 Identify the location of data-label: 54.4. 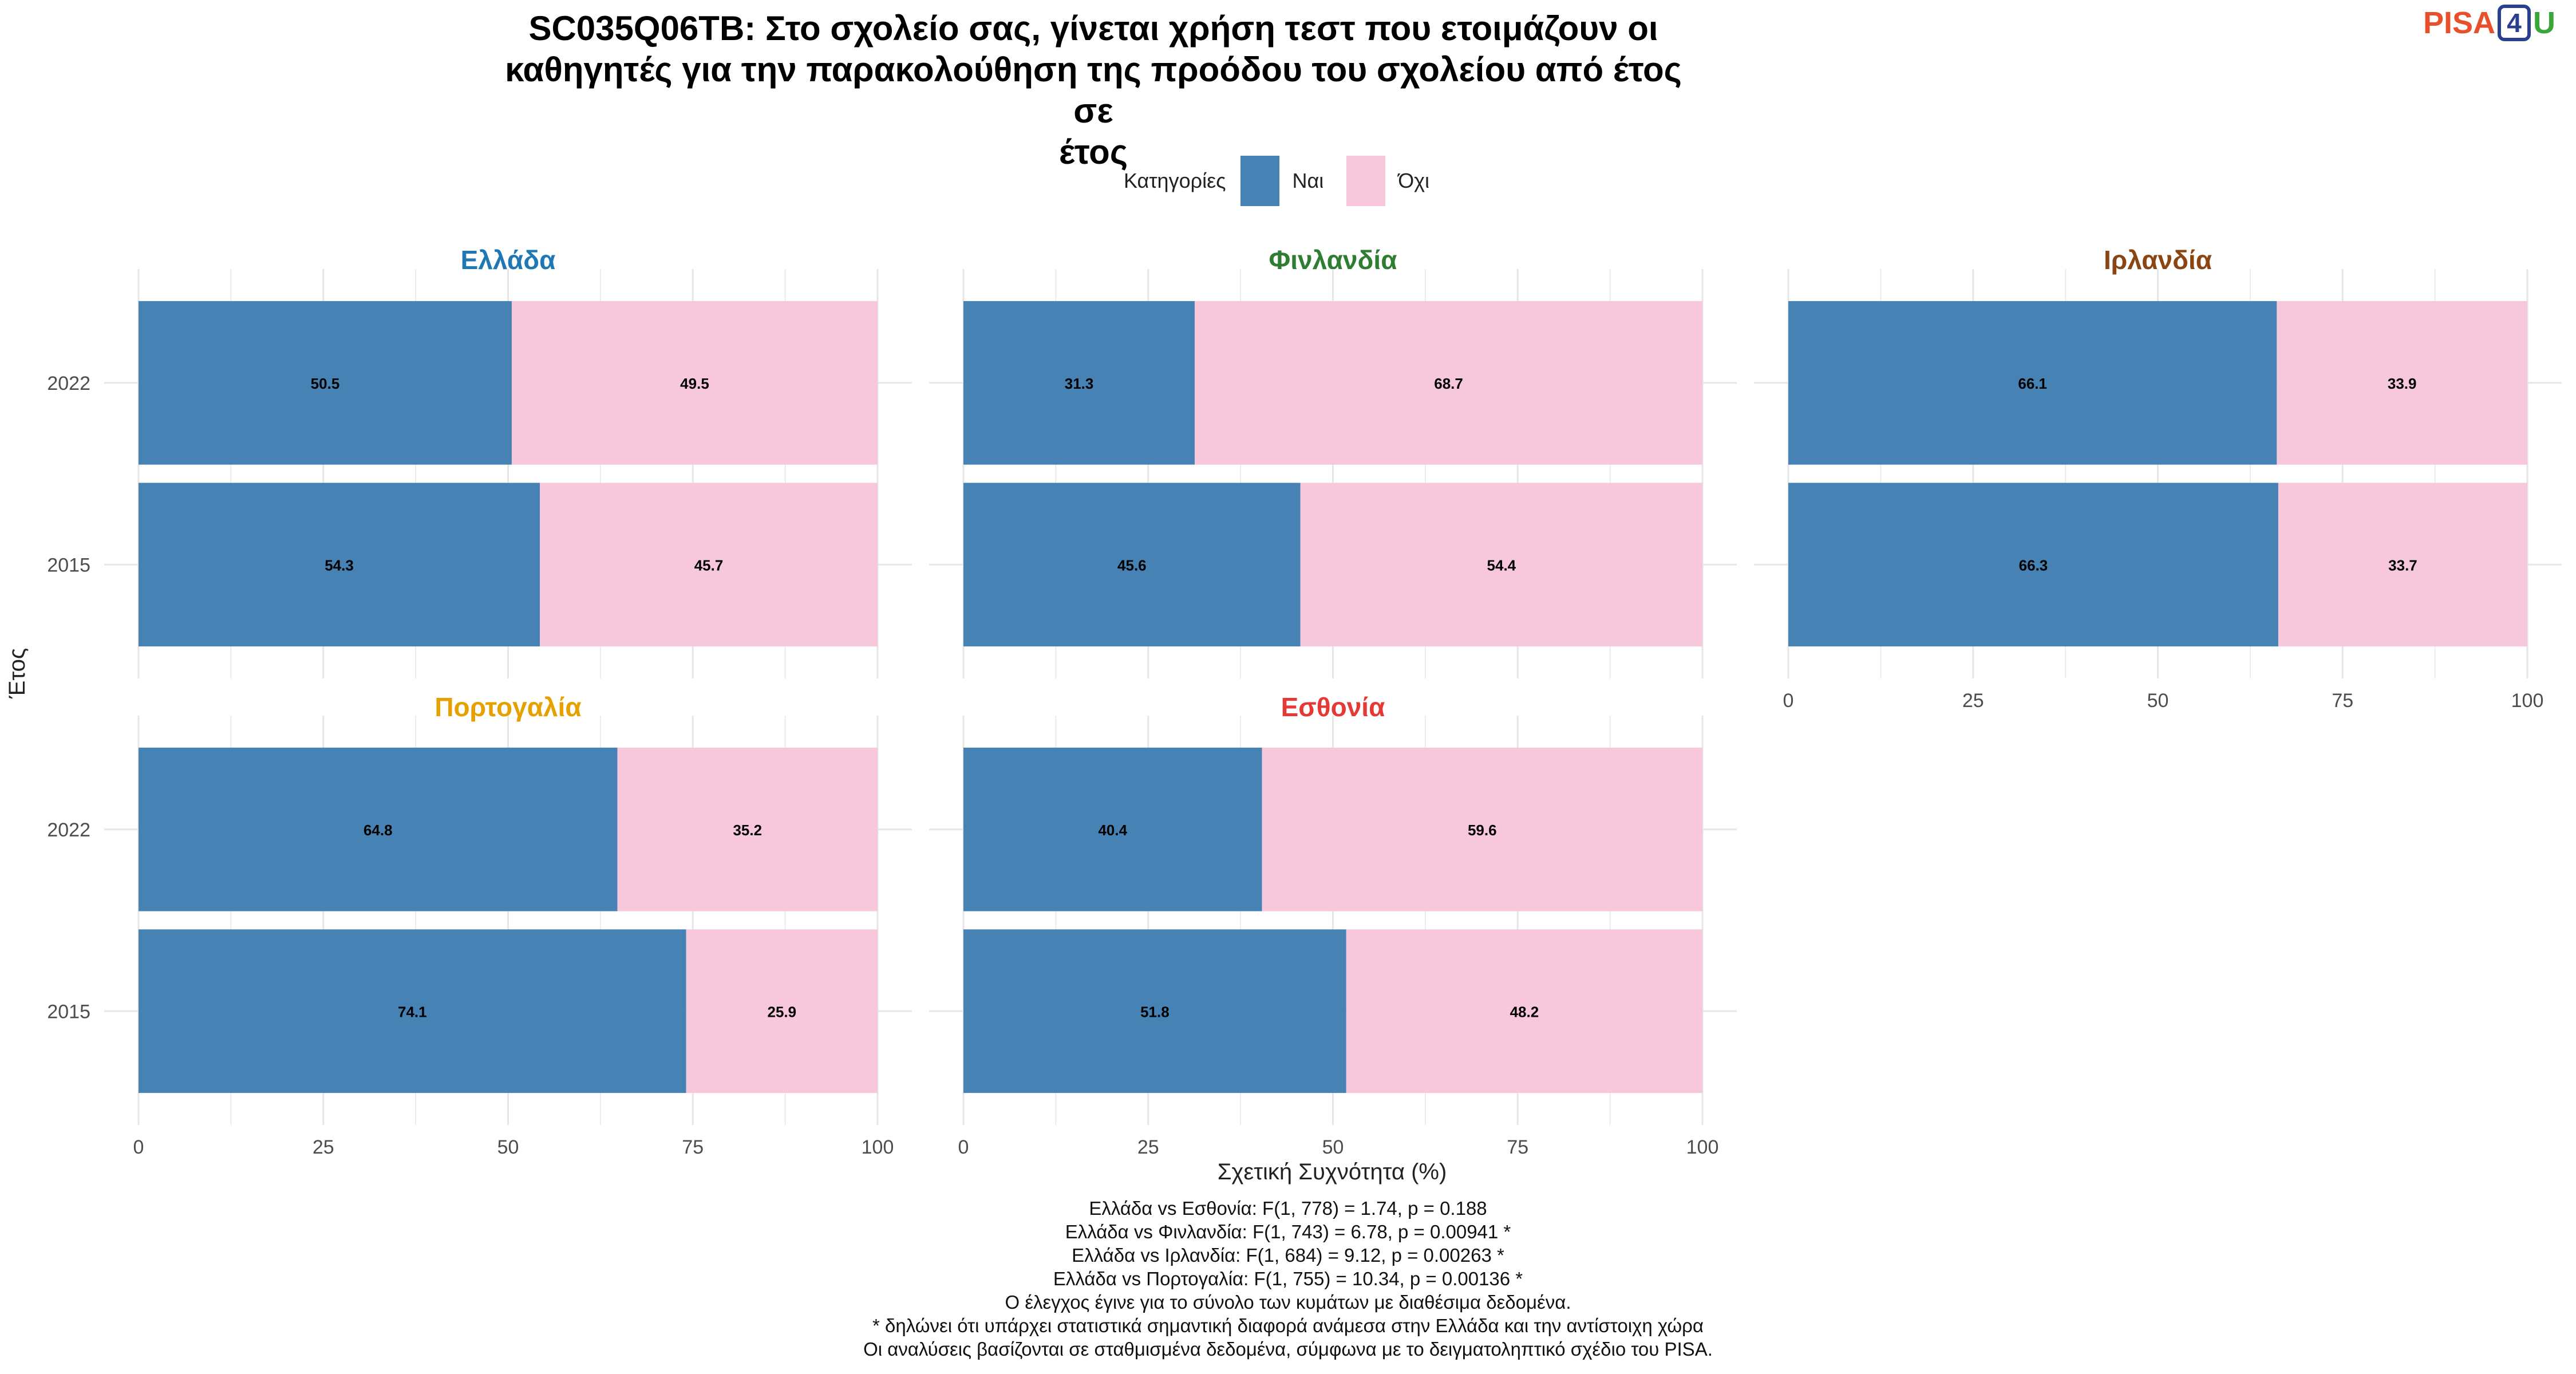
(1501, 565).